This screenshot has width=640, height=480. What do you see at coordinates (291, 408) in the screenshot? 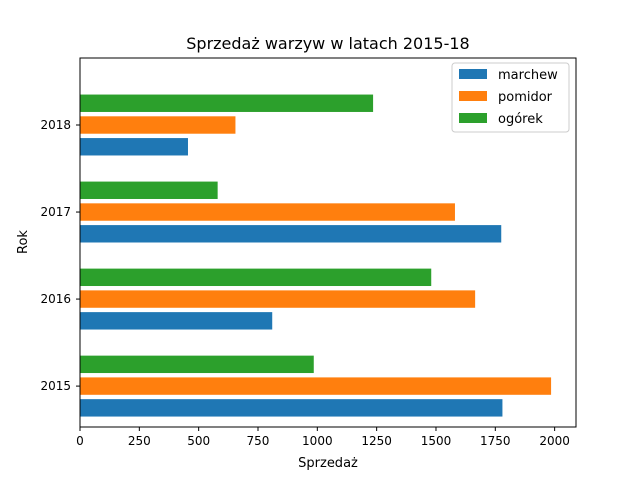
I see `bar-marchew-2015` at bounding box center [291, 408].